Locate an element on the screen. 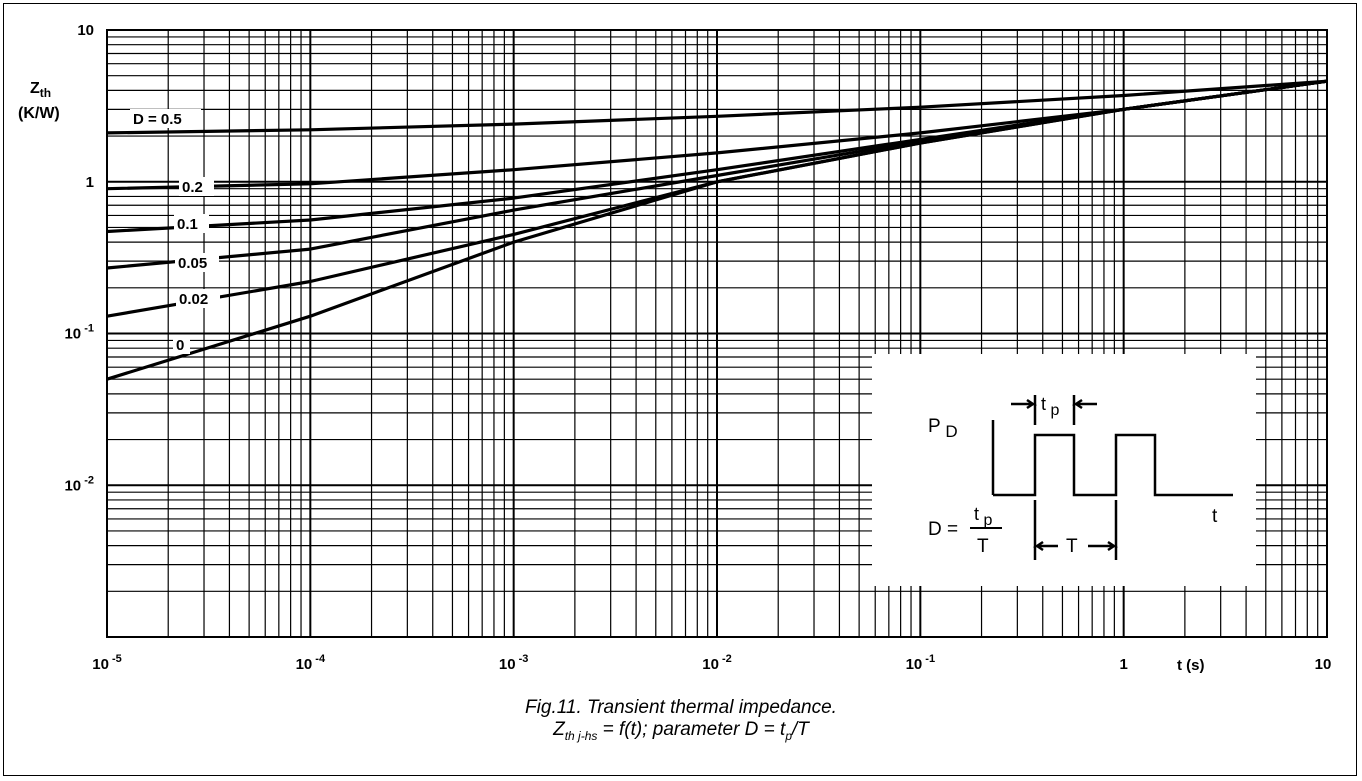  inset-box is located at coordinates (1064, 470).